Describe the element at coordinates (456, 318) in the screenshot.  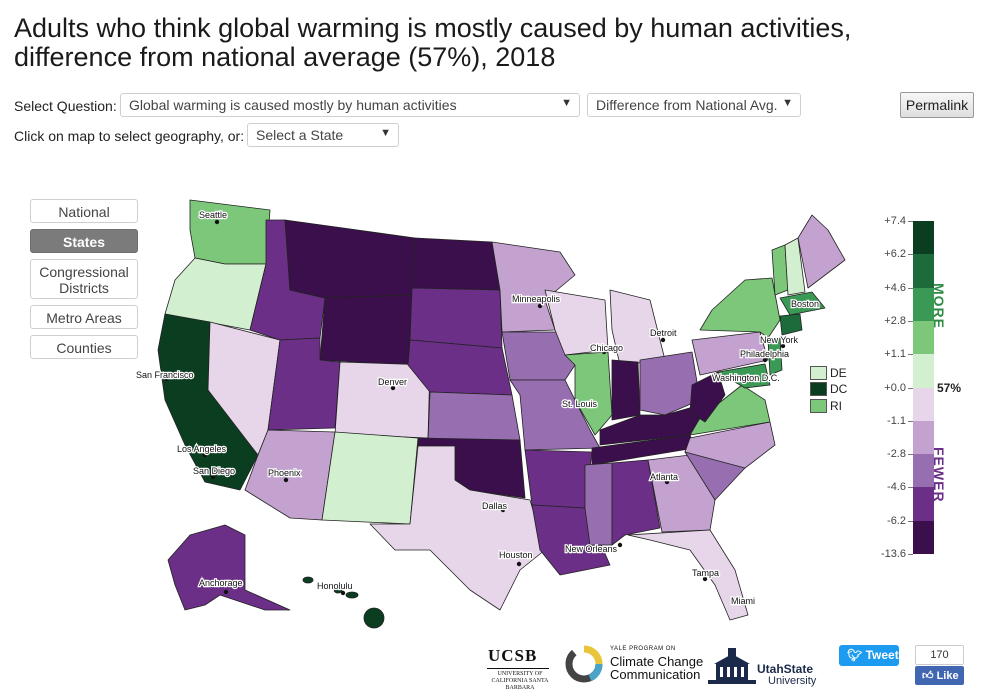
I see `state-sd` at that location.